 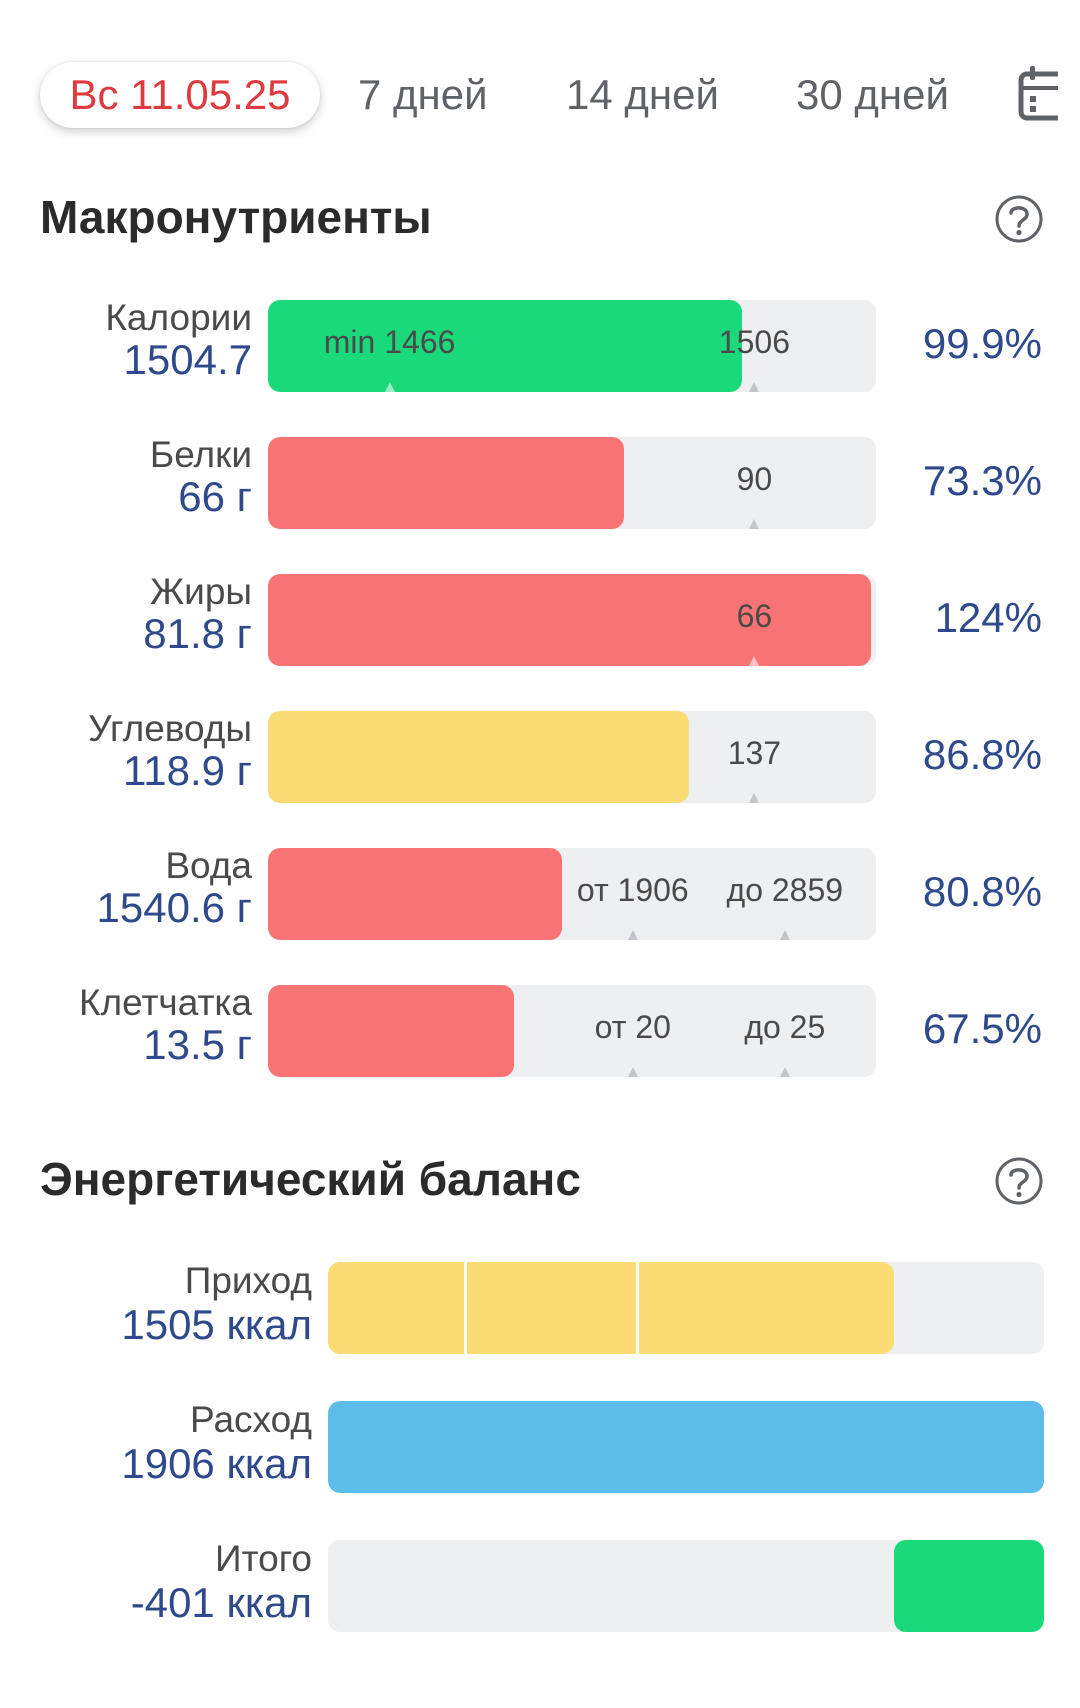 I want to click on energy-title: Энергетический баланс, so click(x=310, y=1179).